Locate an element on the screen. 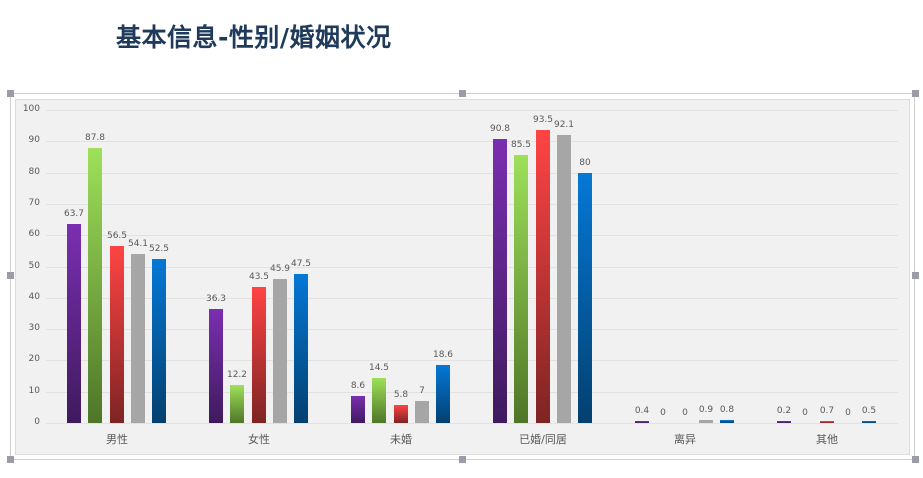  resize-handle-bottom-center is located at coordinates (462, 459).